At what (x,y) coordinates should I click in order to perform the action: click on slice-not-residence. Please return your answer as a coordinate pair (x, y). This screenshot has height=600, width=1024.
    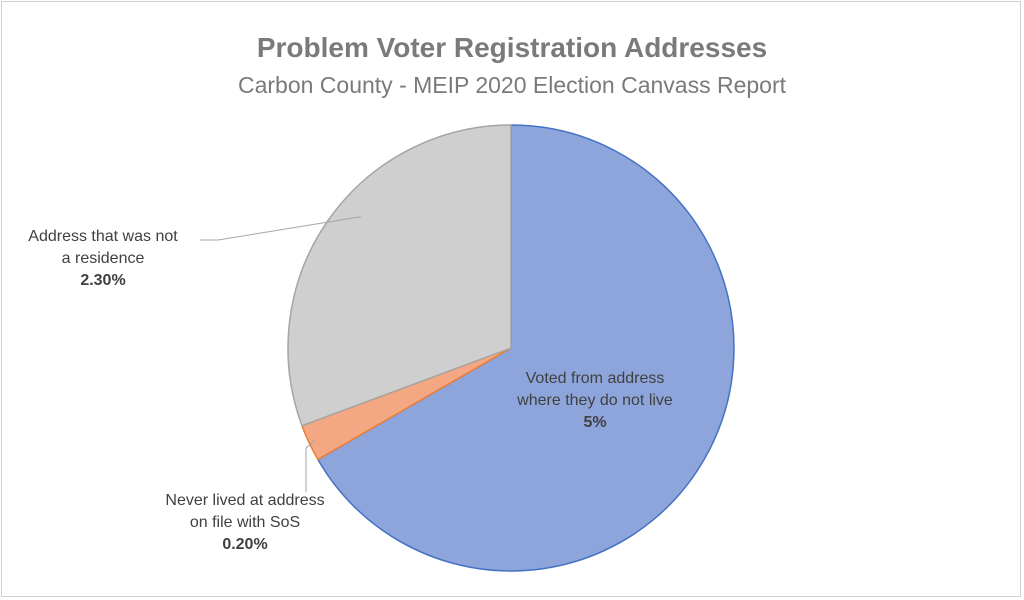
    Looking at the image, I should click on (399, 275).